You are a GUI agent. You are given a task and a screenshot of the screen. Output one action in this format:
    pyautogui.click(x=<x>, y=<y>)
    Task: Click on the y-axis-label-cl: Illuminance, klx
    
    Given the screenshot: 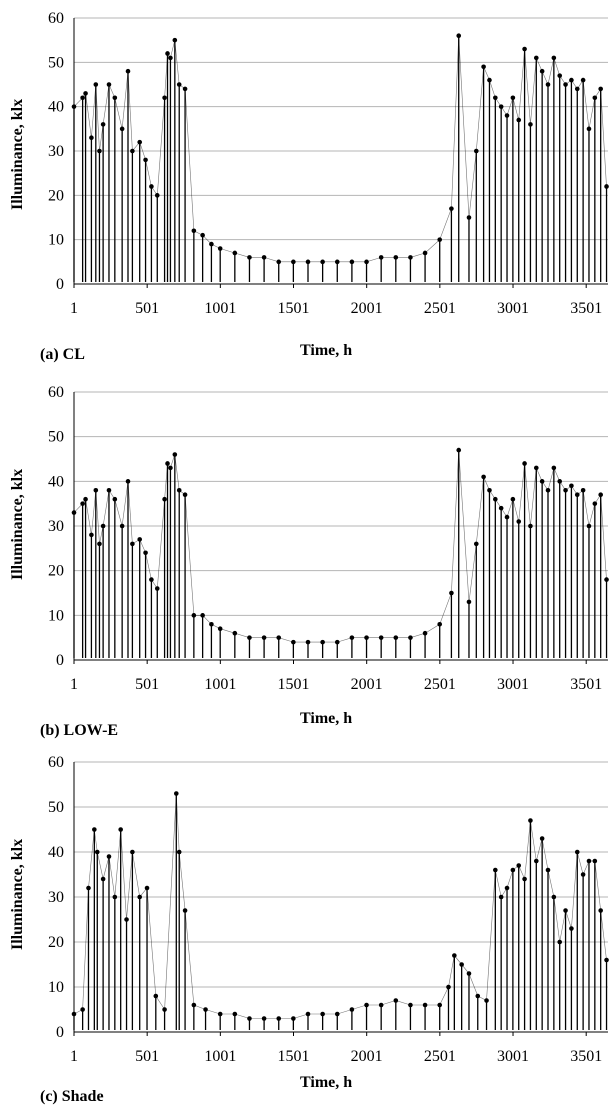 What is the action you would take?
    pyautogui.click(x=17, y=154)
    